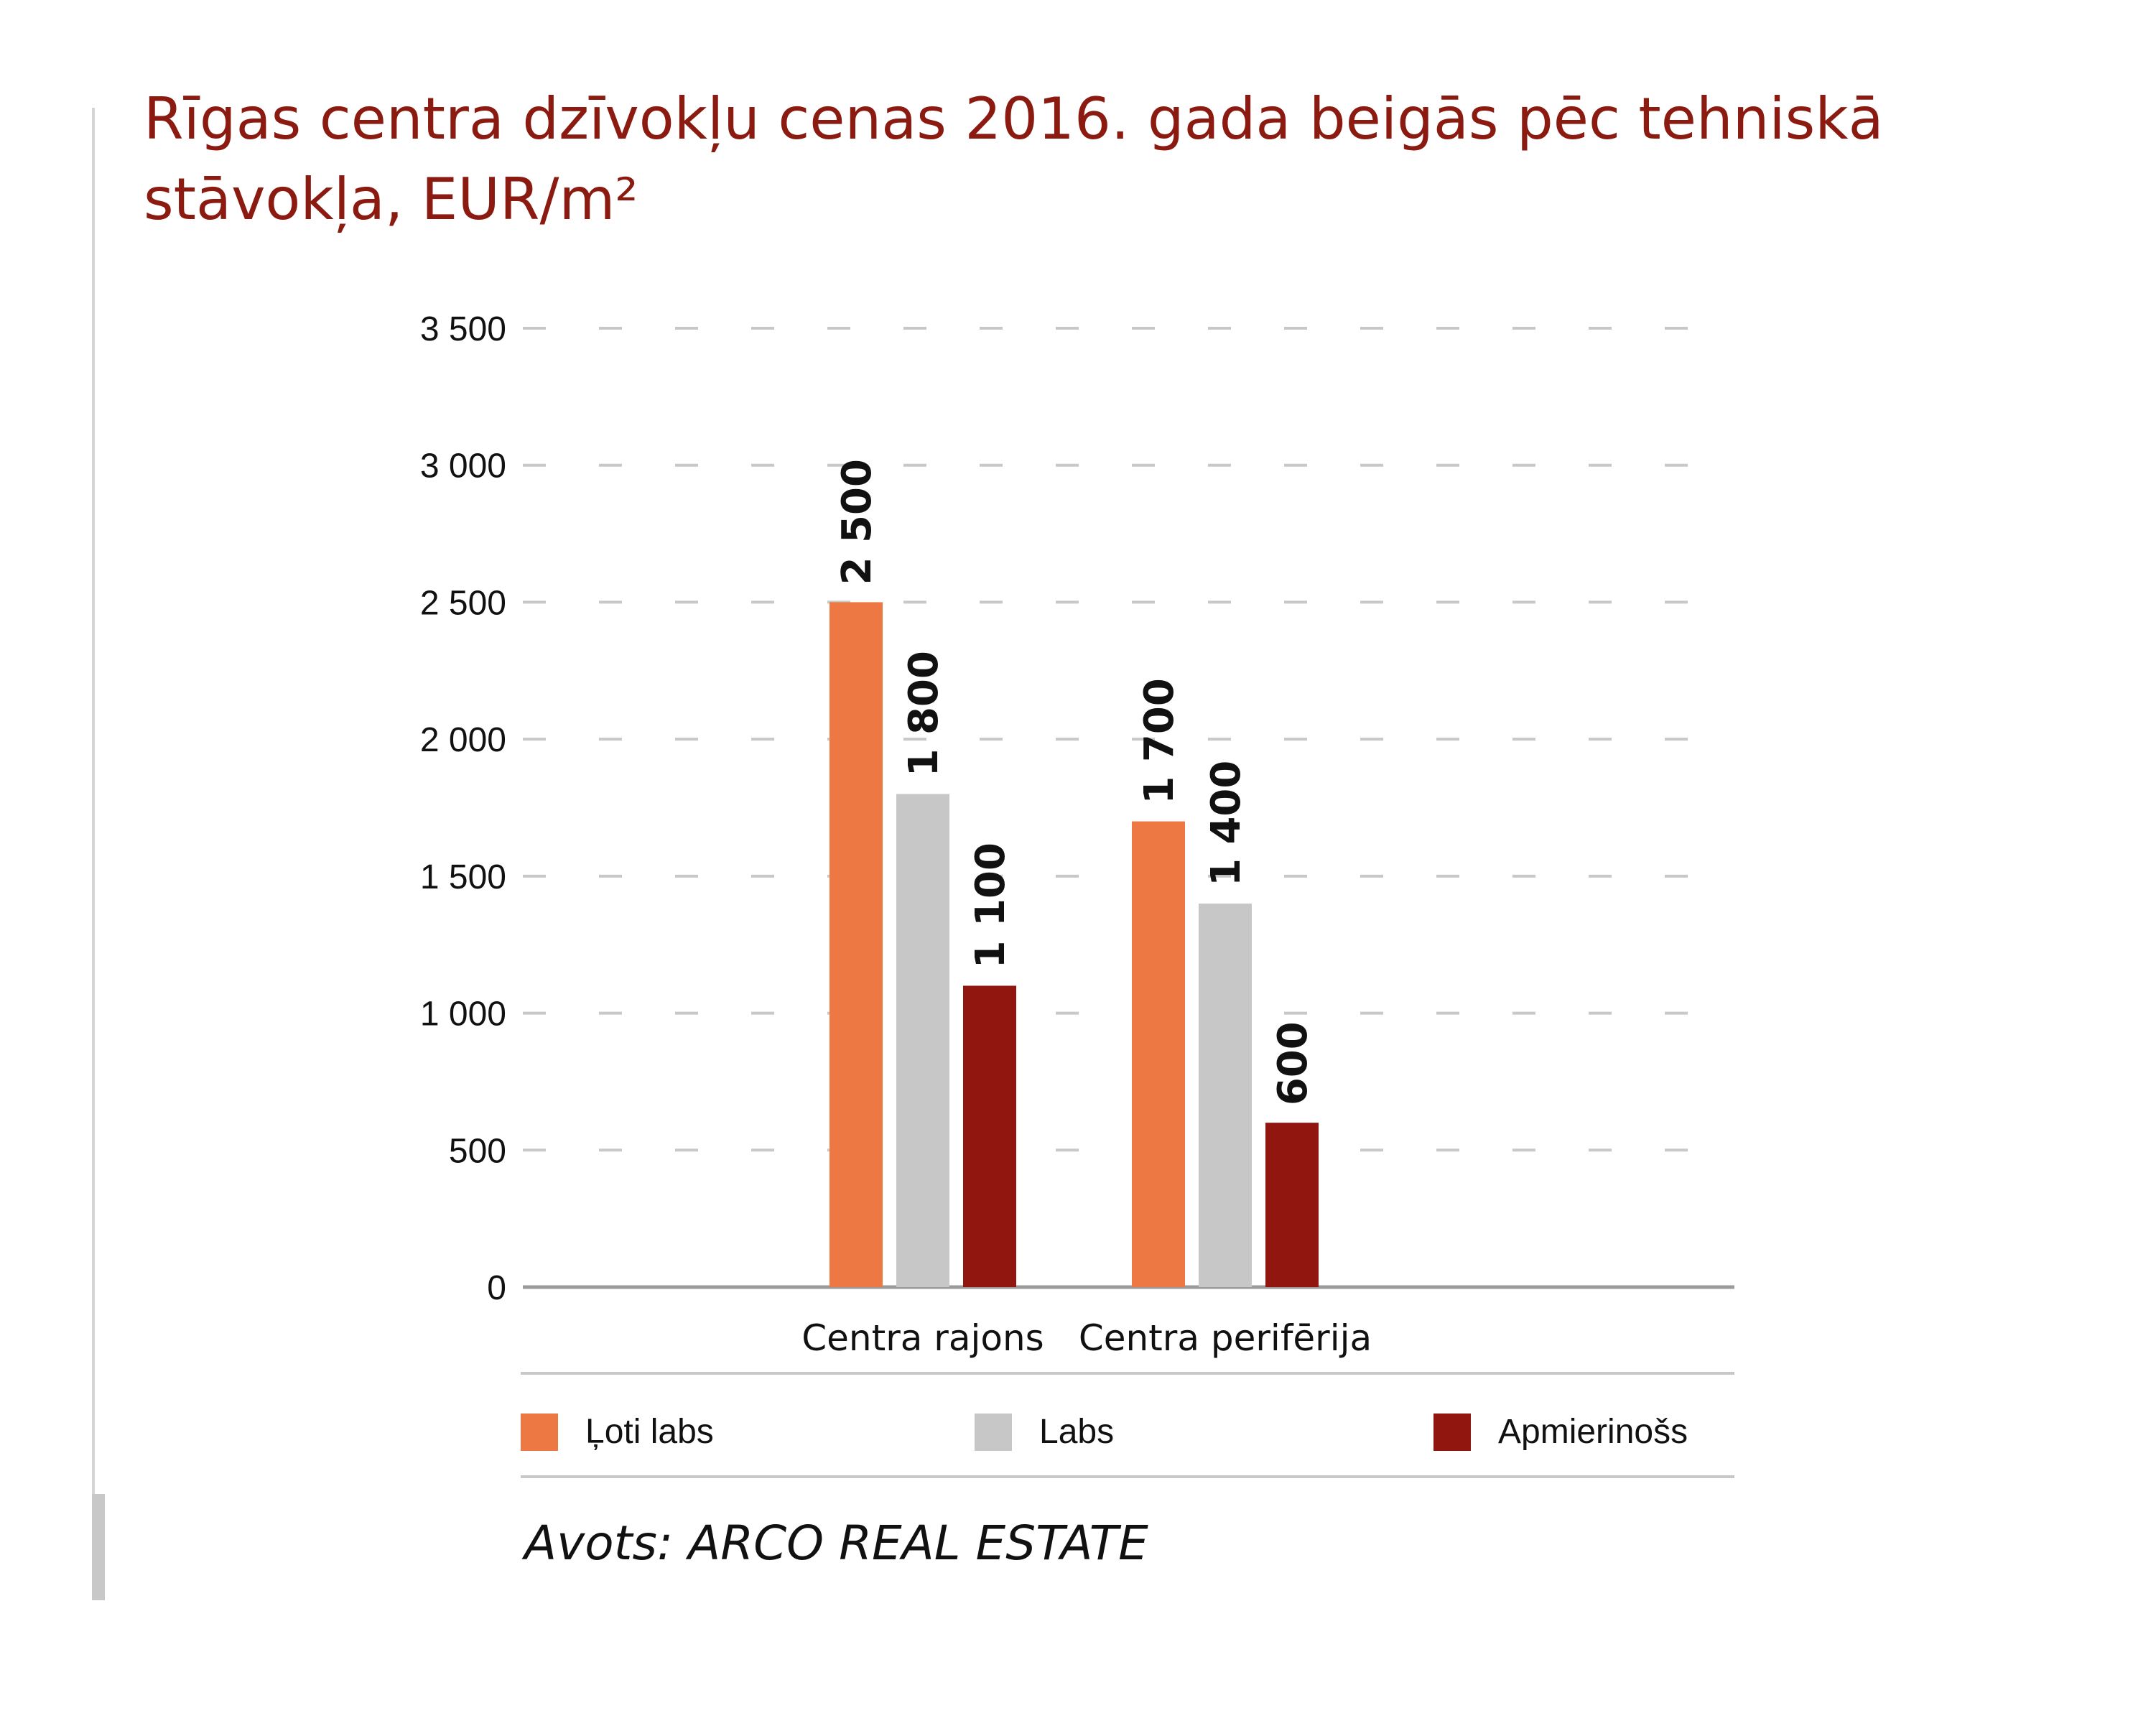 This screenshot has width=2133, height=1736. I want to click on legend: Ļoti labs Labs Apmierinošs, so click(1127, 1425).